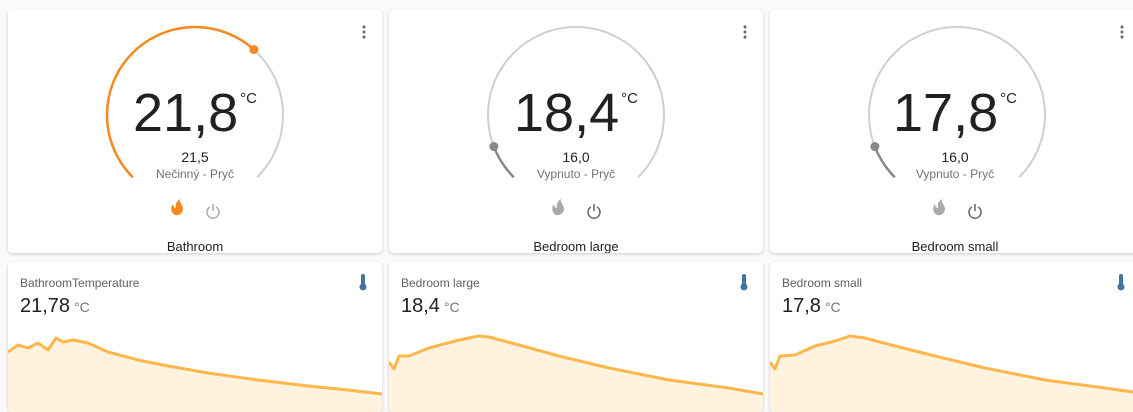  What do you see at coordinates (195, 246) in the screenshot?
I see `thermostat-name: Bathroom` at bounding box center [195, 246].